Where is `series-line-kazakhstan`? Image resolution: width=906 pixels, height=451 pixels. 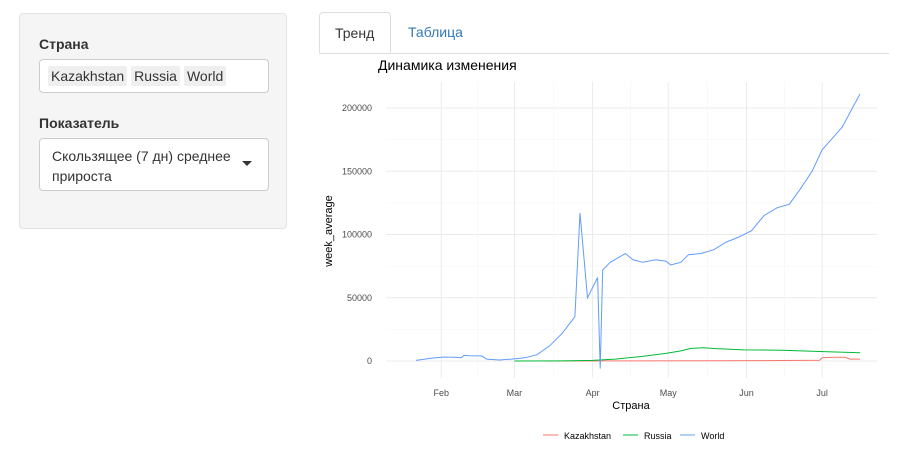
series-line-kazakhstan is located at coordinates (703, 359).